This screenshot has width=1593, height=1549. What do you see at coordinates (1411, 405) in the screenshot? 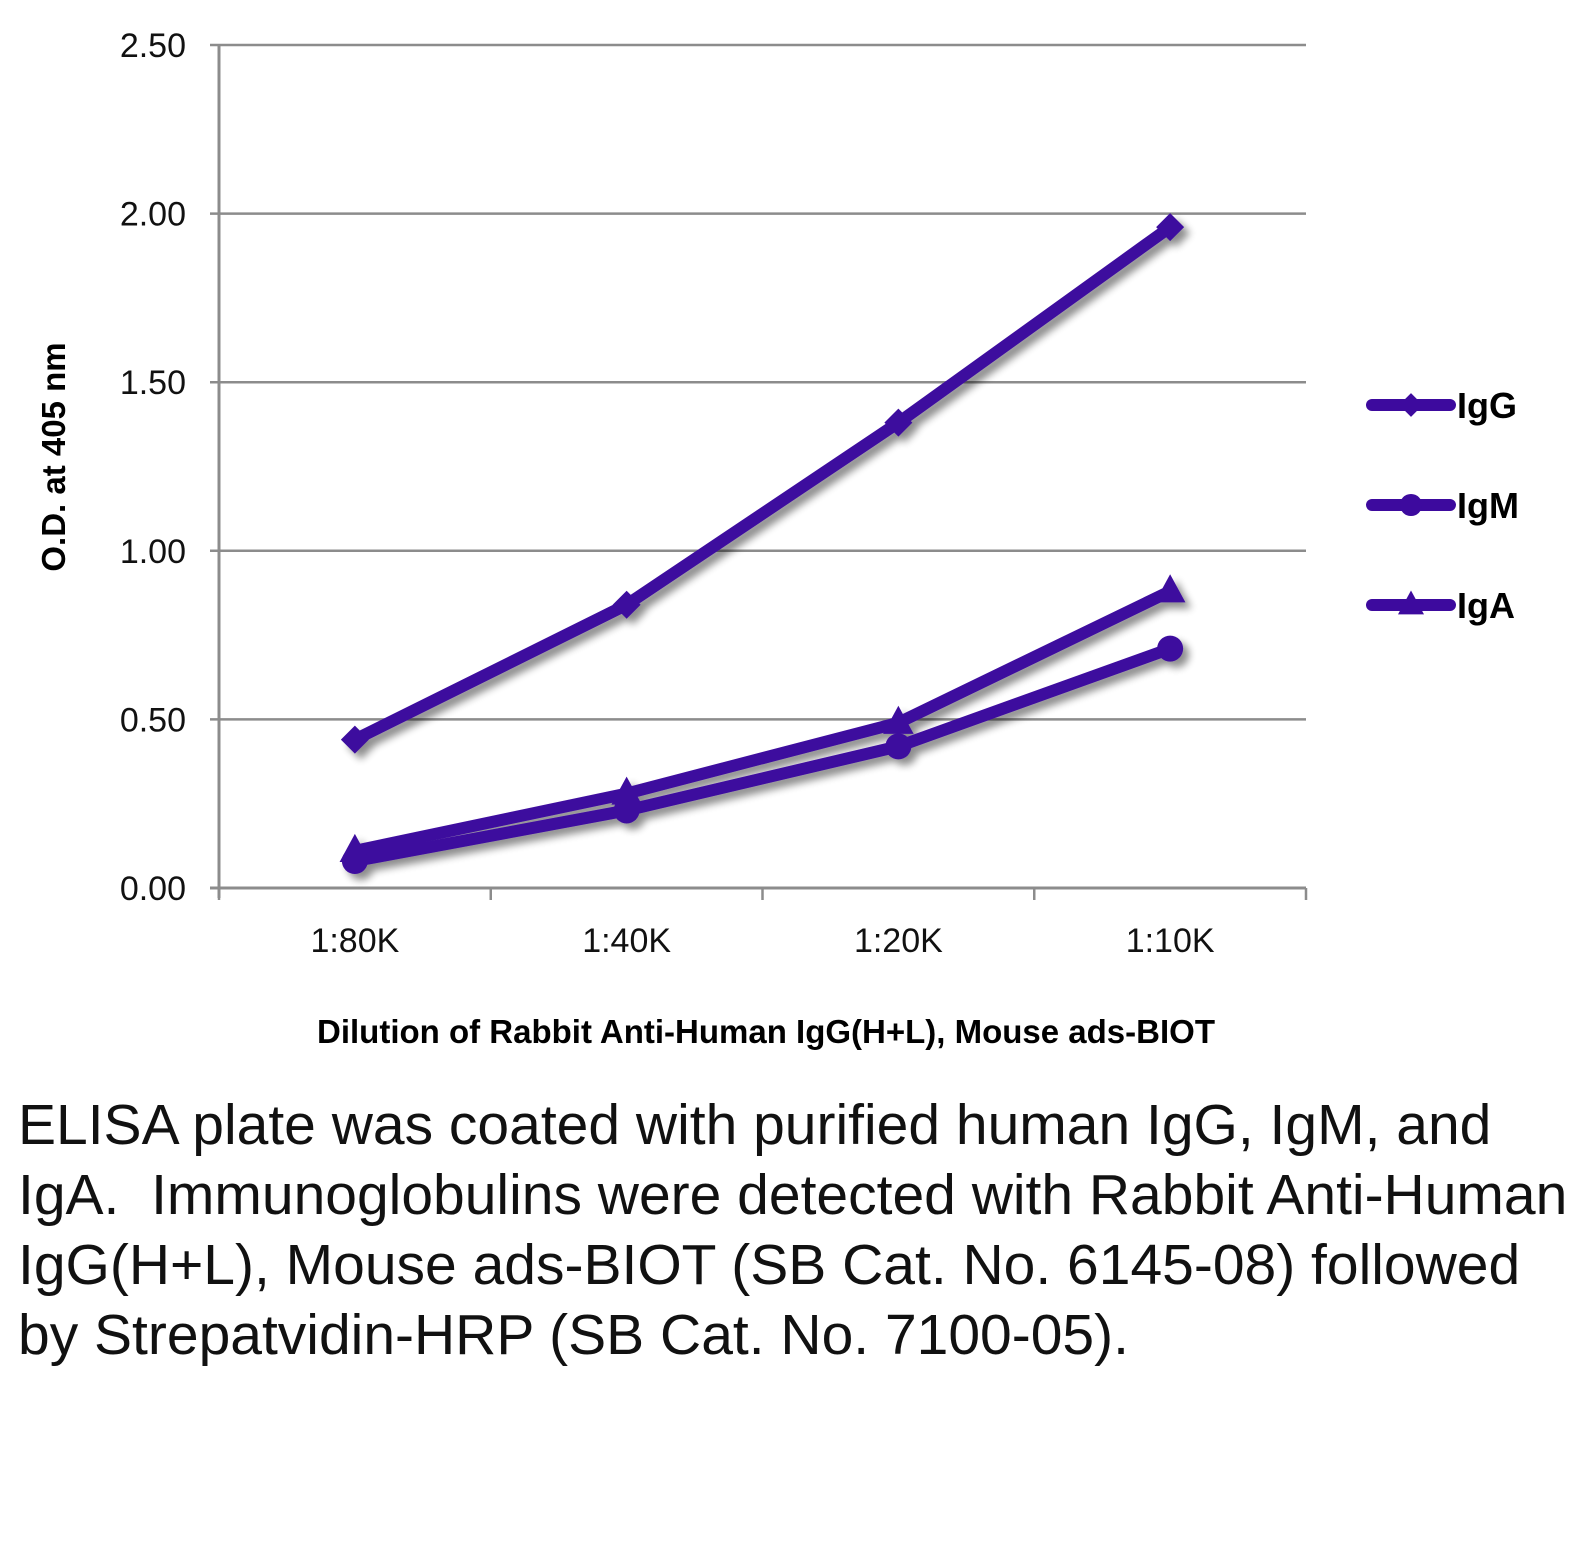
I see `legend-marker-igg` at bounding box center [1411, 405].